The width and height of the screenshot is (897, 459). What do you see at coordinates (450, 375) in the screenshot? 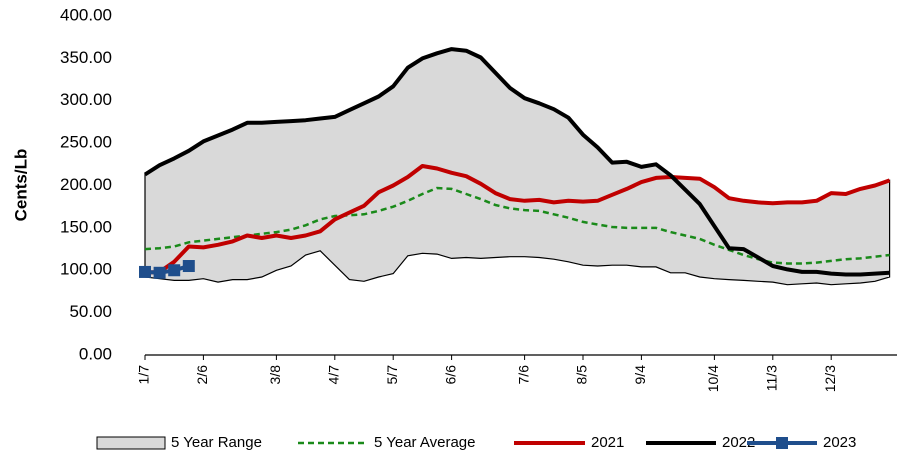
I see `x-tick-label: 6/6` at bounding box center [450, 375].